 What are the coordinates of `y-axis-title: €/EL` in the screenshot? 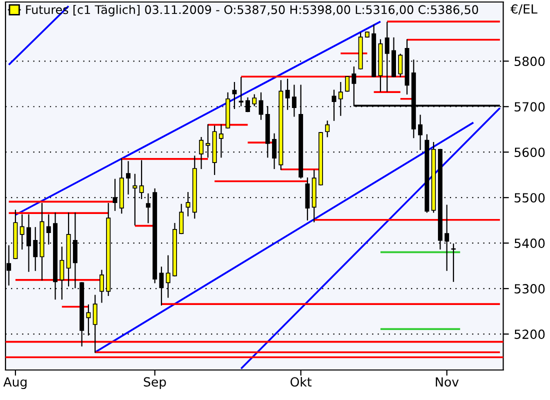 It's located at (524, 9).